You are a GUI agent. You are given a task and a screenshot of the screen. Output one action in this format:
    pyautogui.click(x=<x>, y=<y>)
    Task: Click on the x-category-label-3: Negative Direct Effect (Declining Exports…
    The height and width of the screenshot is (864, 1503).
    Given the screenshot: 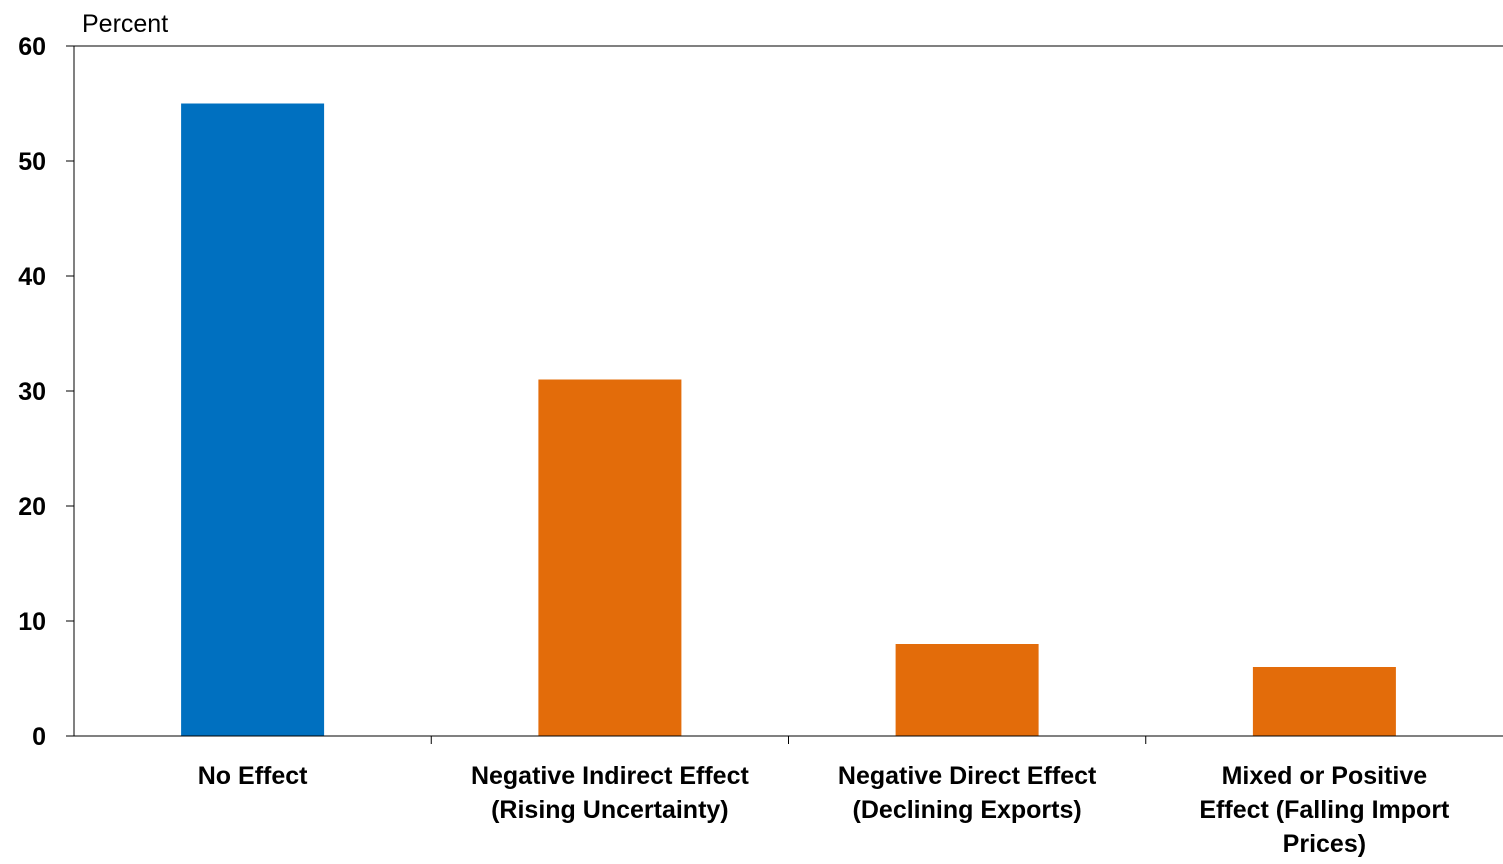 What is the action you would take?
    pyautogui.click(x=967, y=793)
    